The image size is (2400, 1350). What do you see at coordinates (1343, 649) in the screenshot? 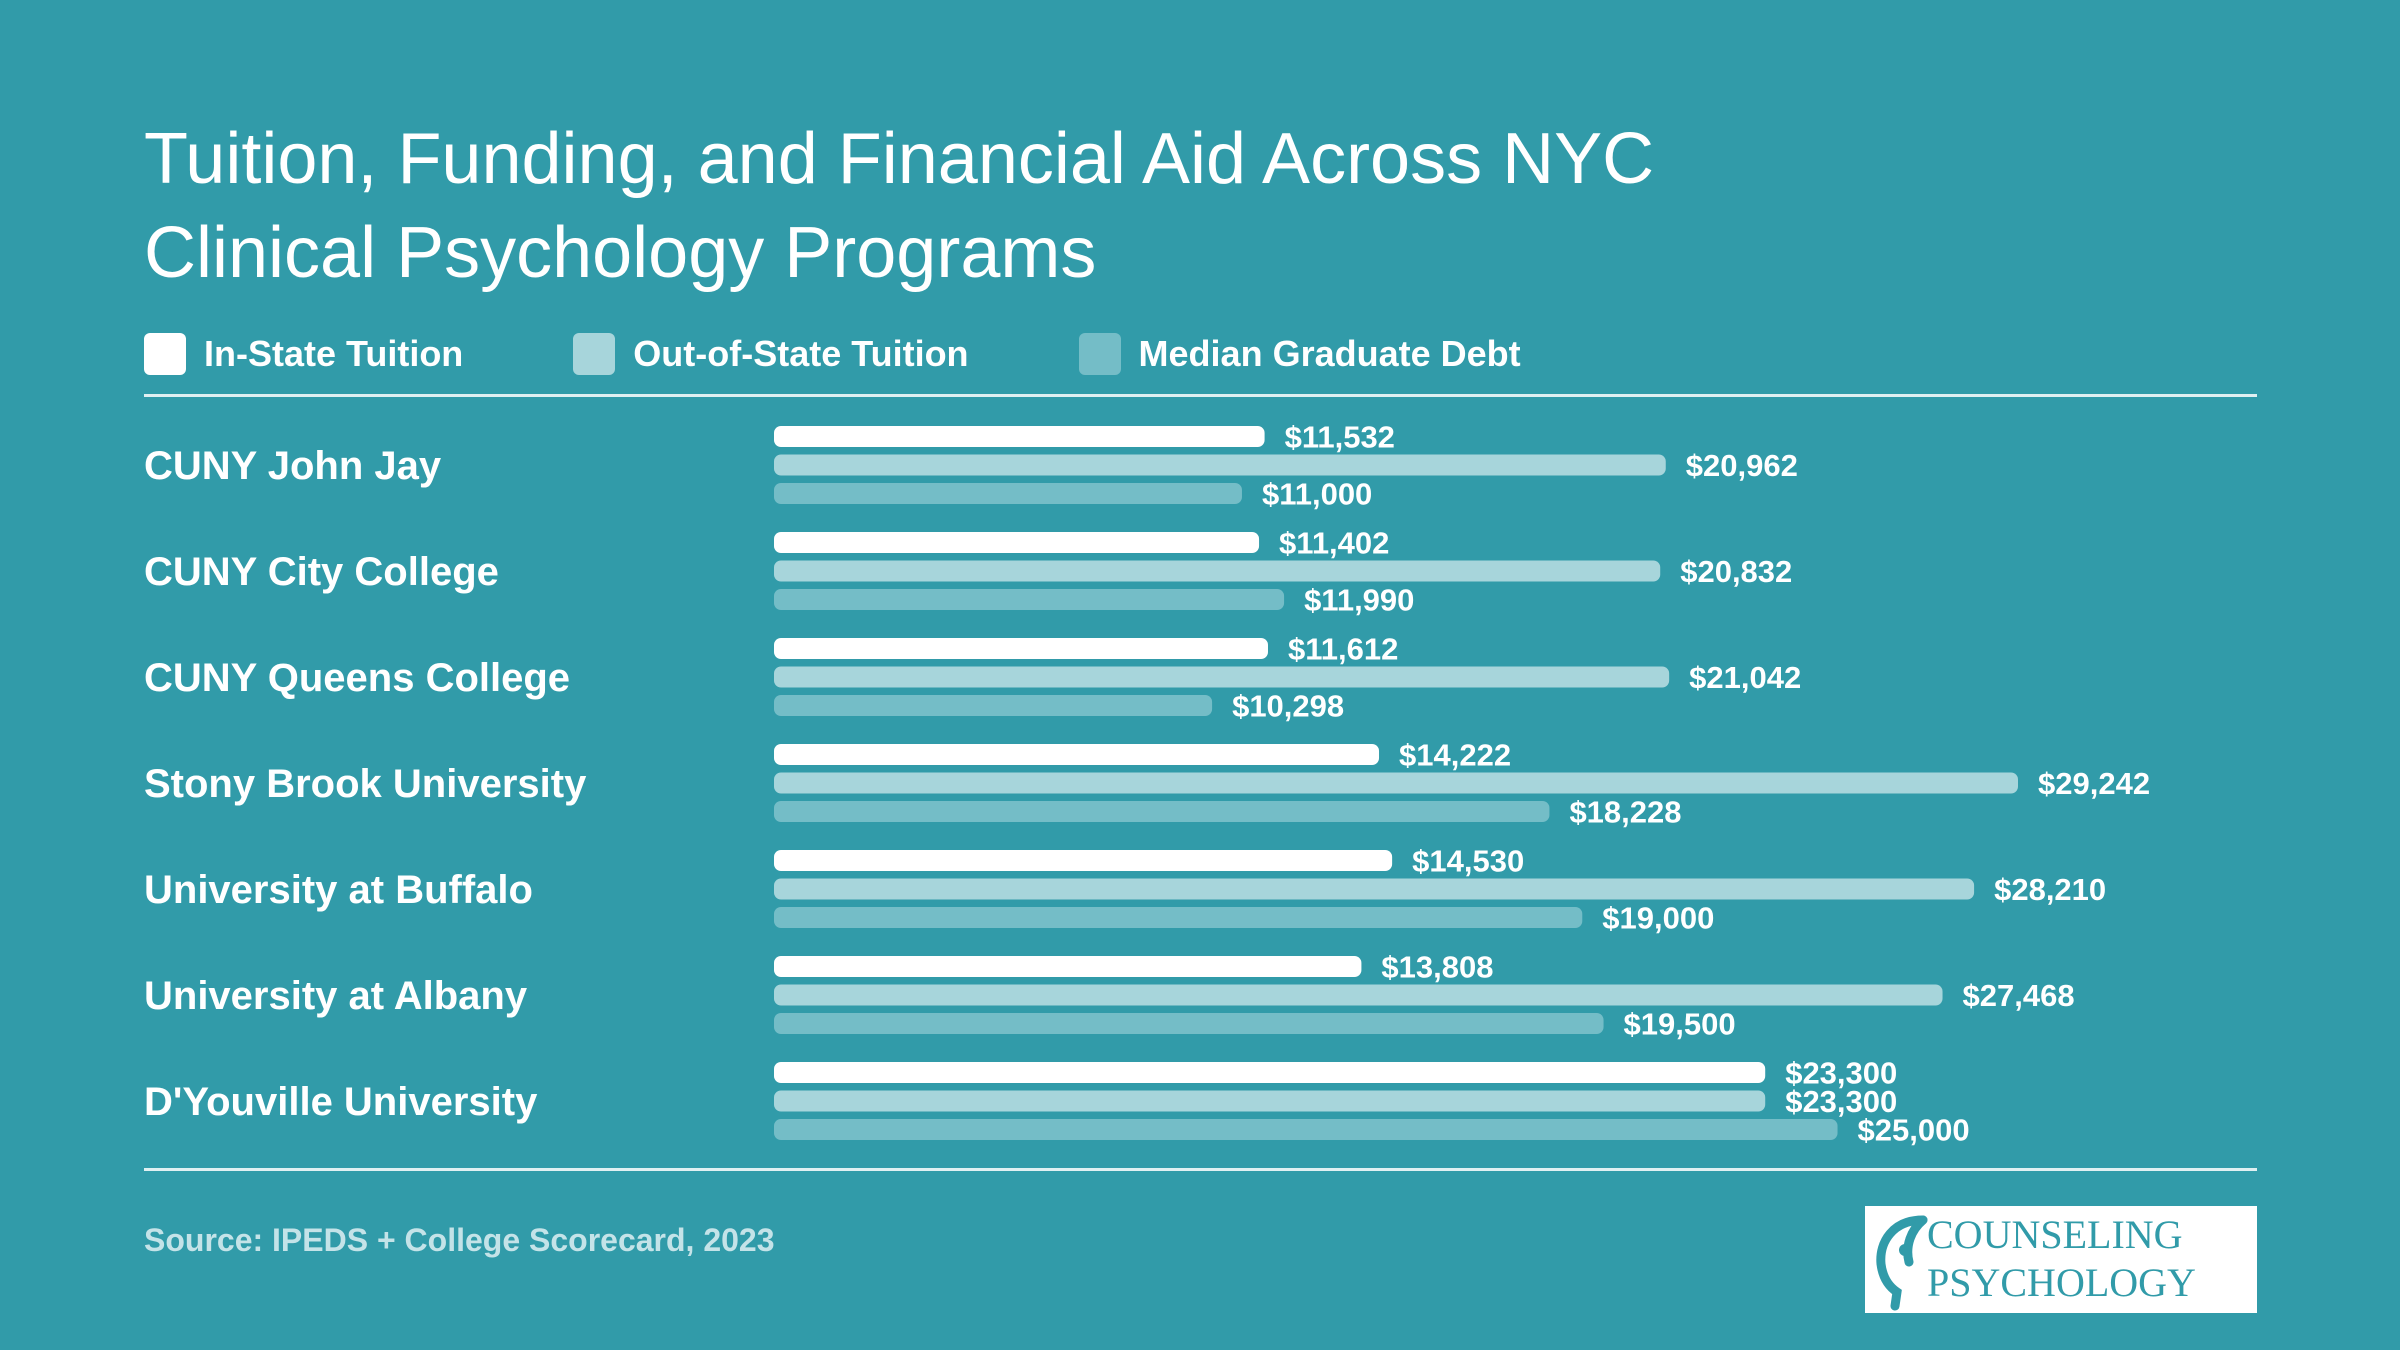
I see `data-label-in-state-cuny-queens-college: $11,612` at bounding box center [1343, 649].